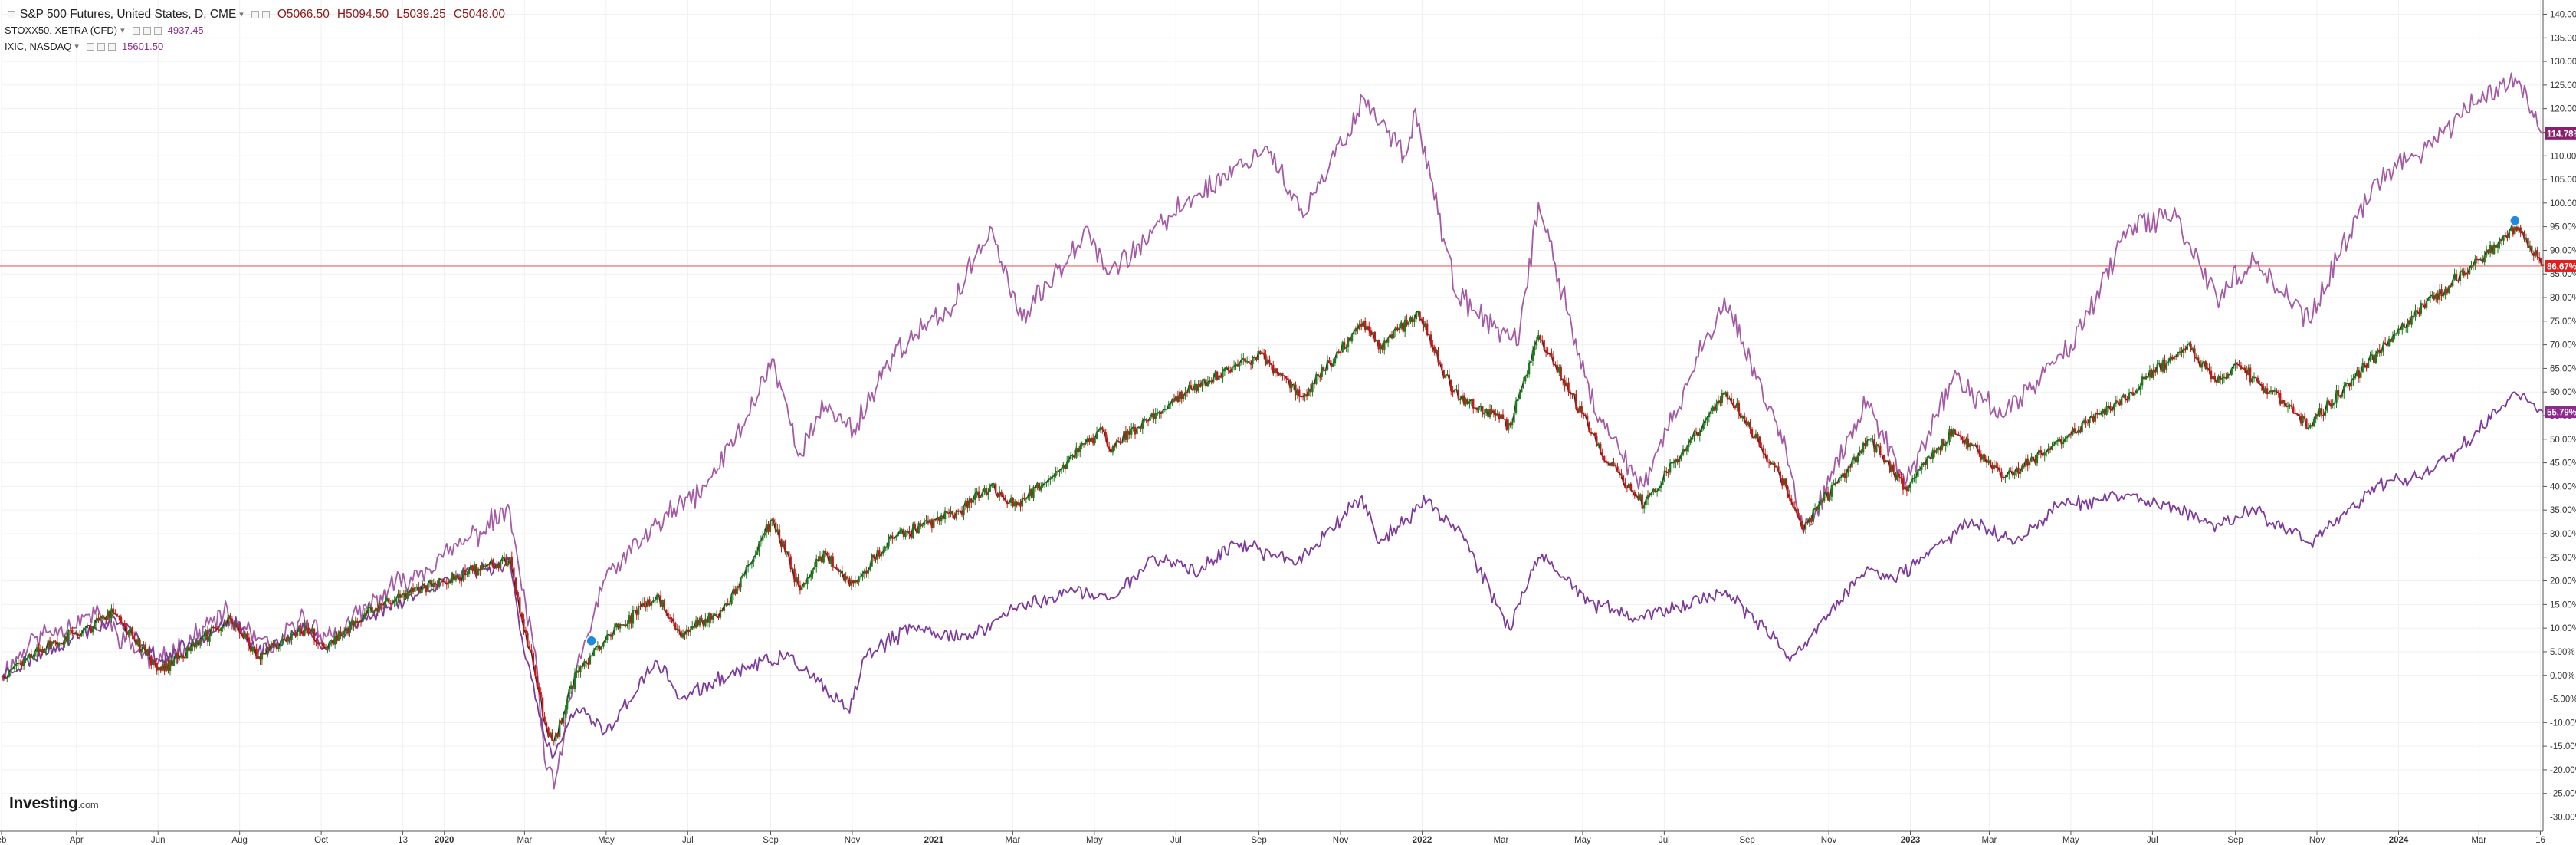 This screenshot has height=845, width=2576. I want to click on y-tick-label: 50.00%, so click(2563, 440).